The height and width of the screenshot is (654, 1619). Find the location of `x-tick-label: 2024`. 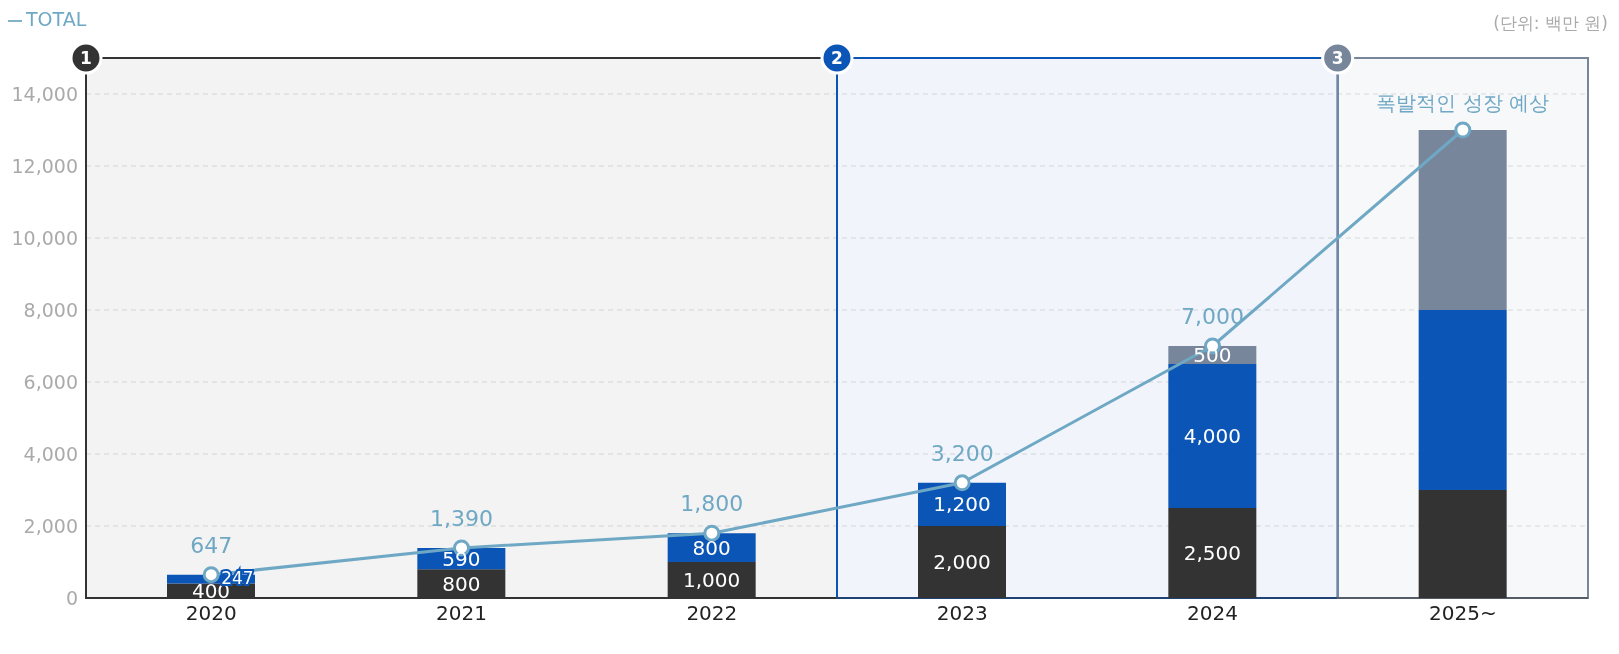

x-tick-label: 2024 is located at coordinates (1212, 613).